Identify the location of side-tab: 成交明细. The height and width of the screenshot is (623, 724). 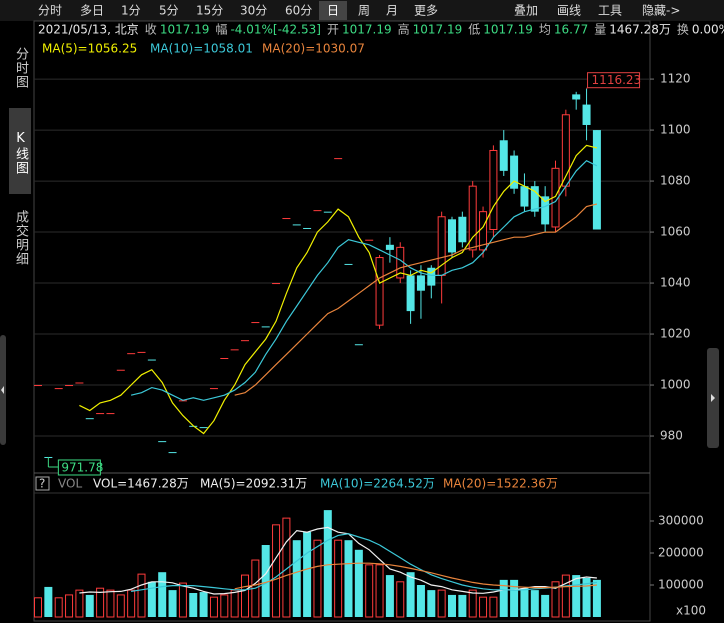
(20, 238).